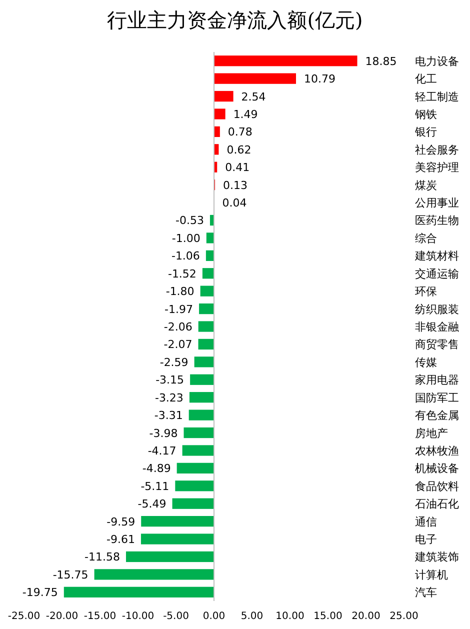 This screenshot has width=470, height=629. What do you see at coordinates (182, 273) in the screenshot?
I see `data-label: -1.52` at bounding box center [182, 273].